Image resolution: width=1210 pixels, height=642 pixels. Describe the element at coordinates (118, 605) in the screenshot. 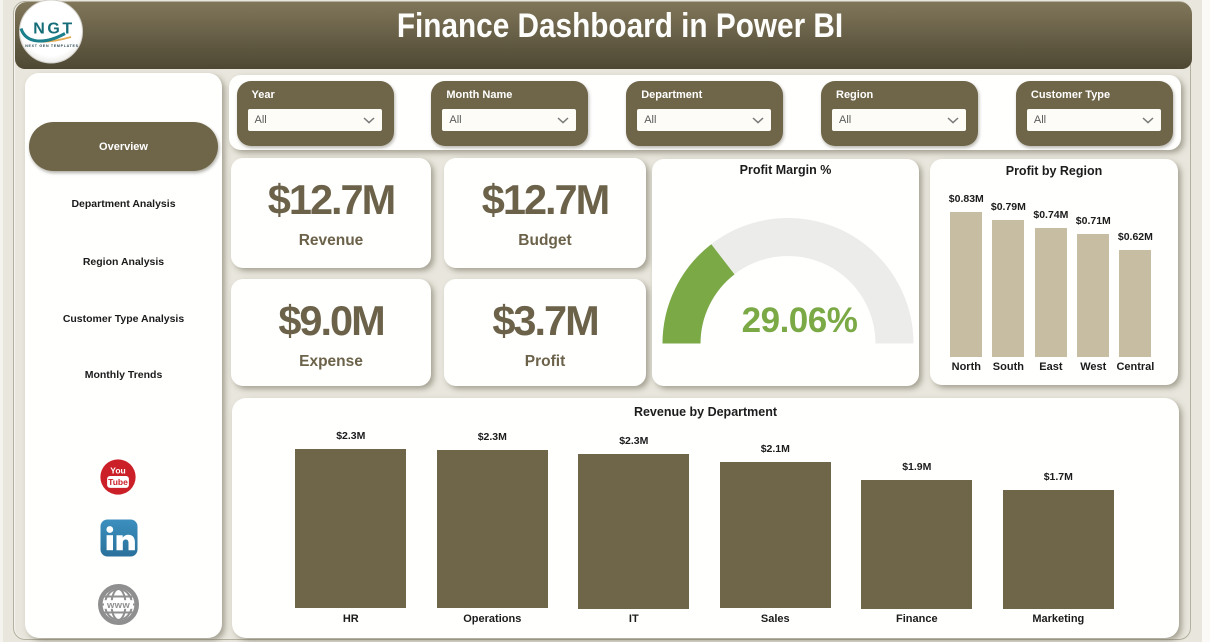

I see `svg-text: www` at that location.